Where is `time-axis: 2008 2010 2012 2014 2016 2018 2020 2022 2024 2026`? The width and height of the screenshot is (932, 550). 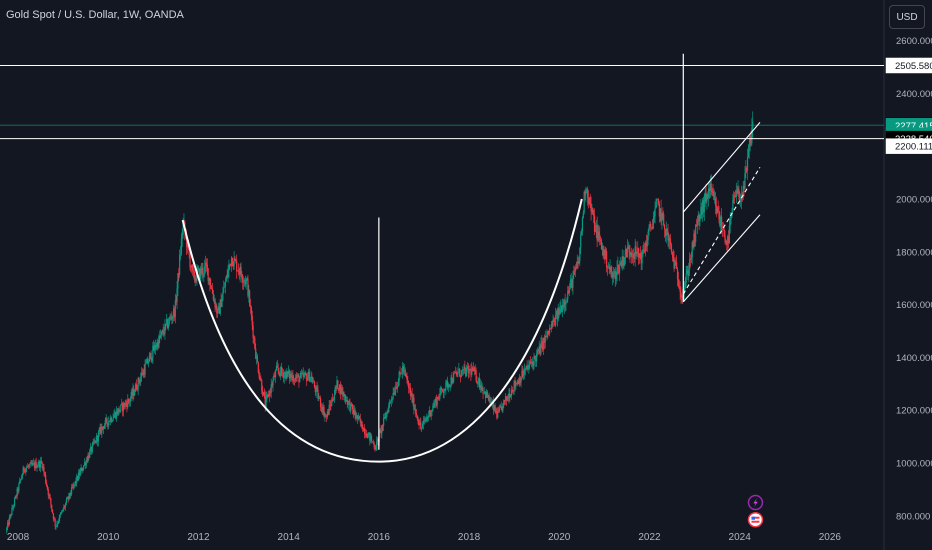 time-axis: 2008 2010 2012 2014 2016 2018 2020 2022 2024 2026 is located at coordinates (424, 537).